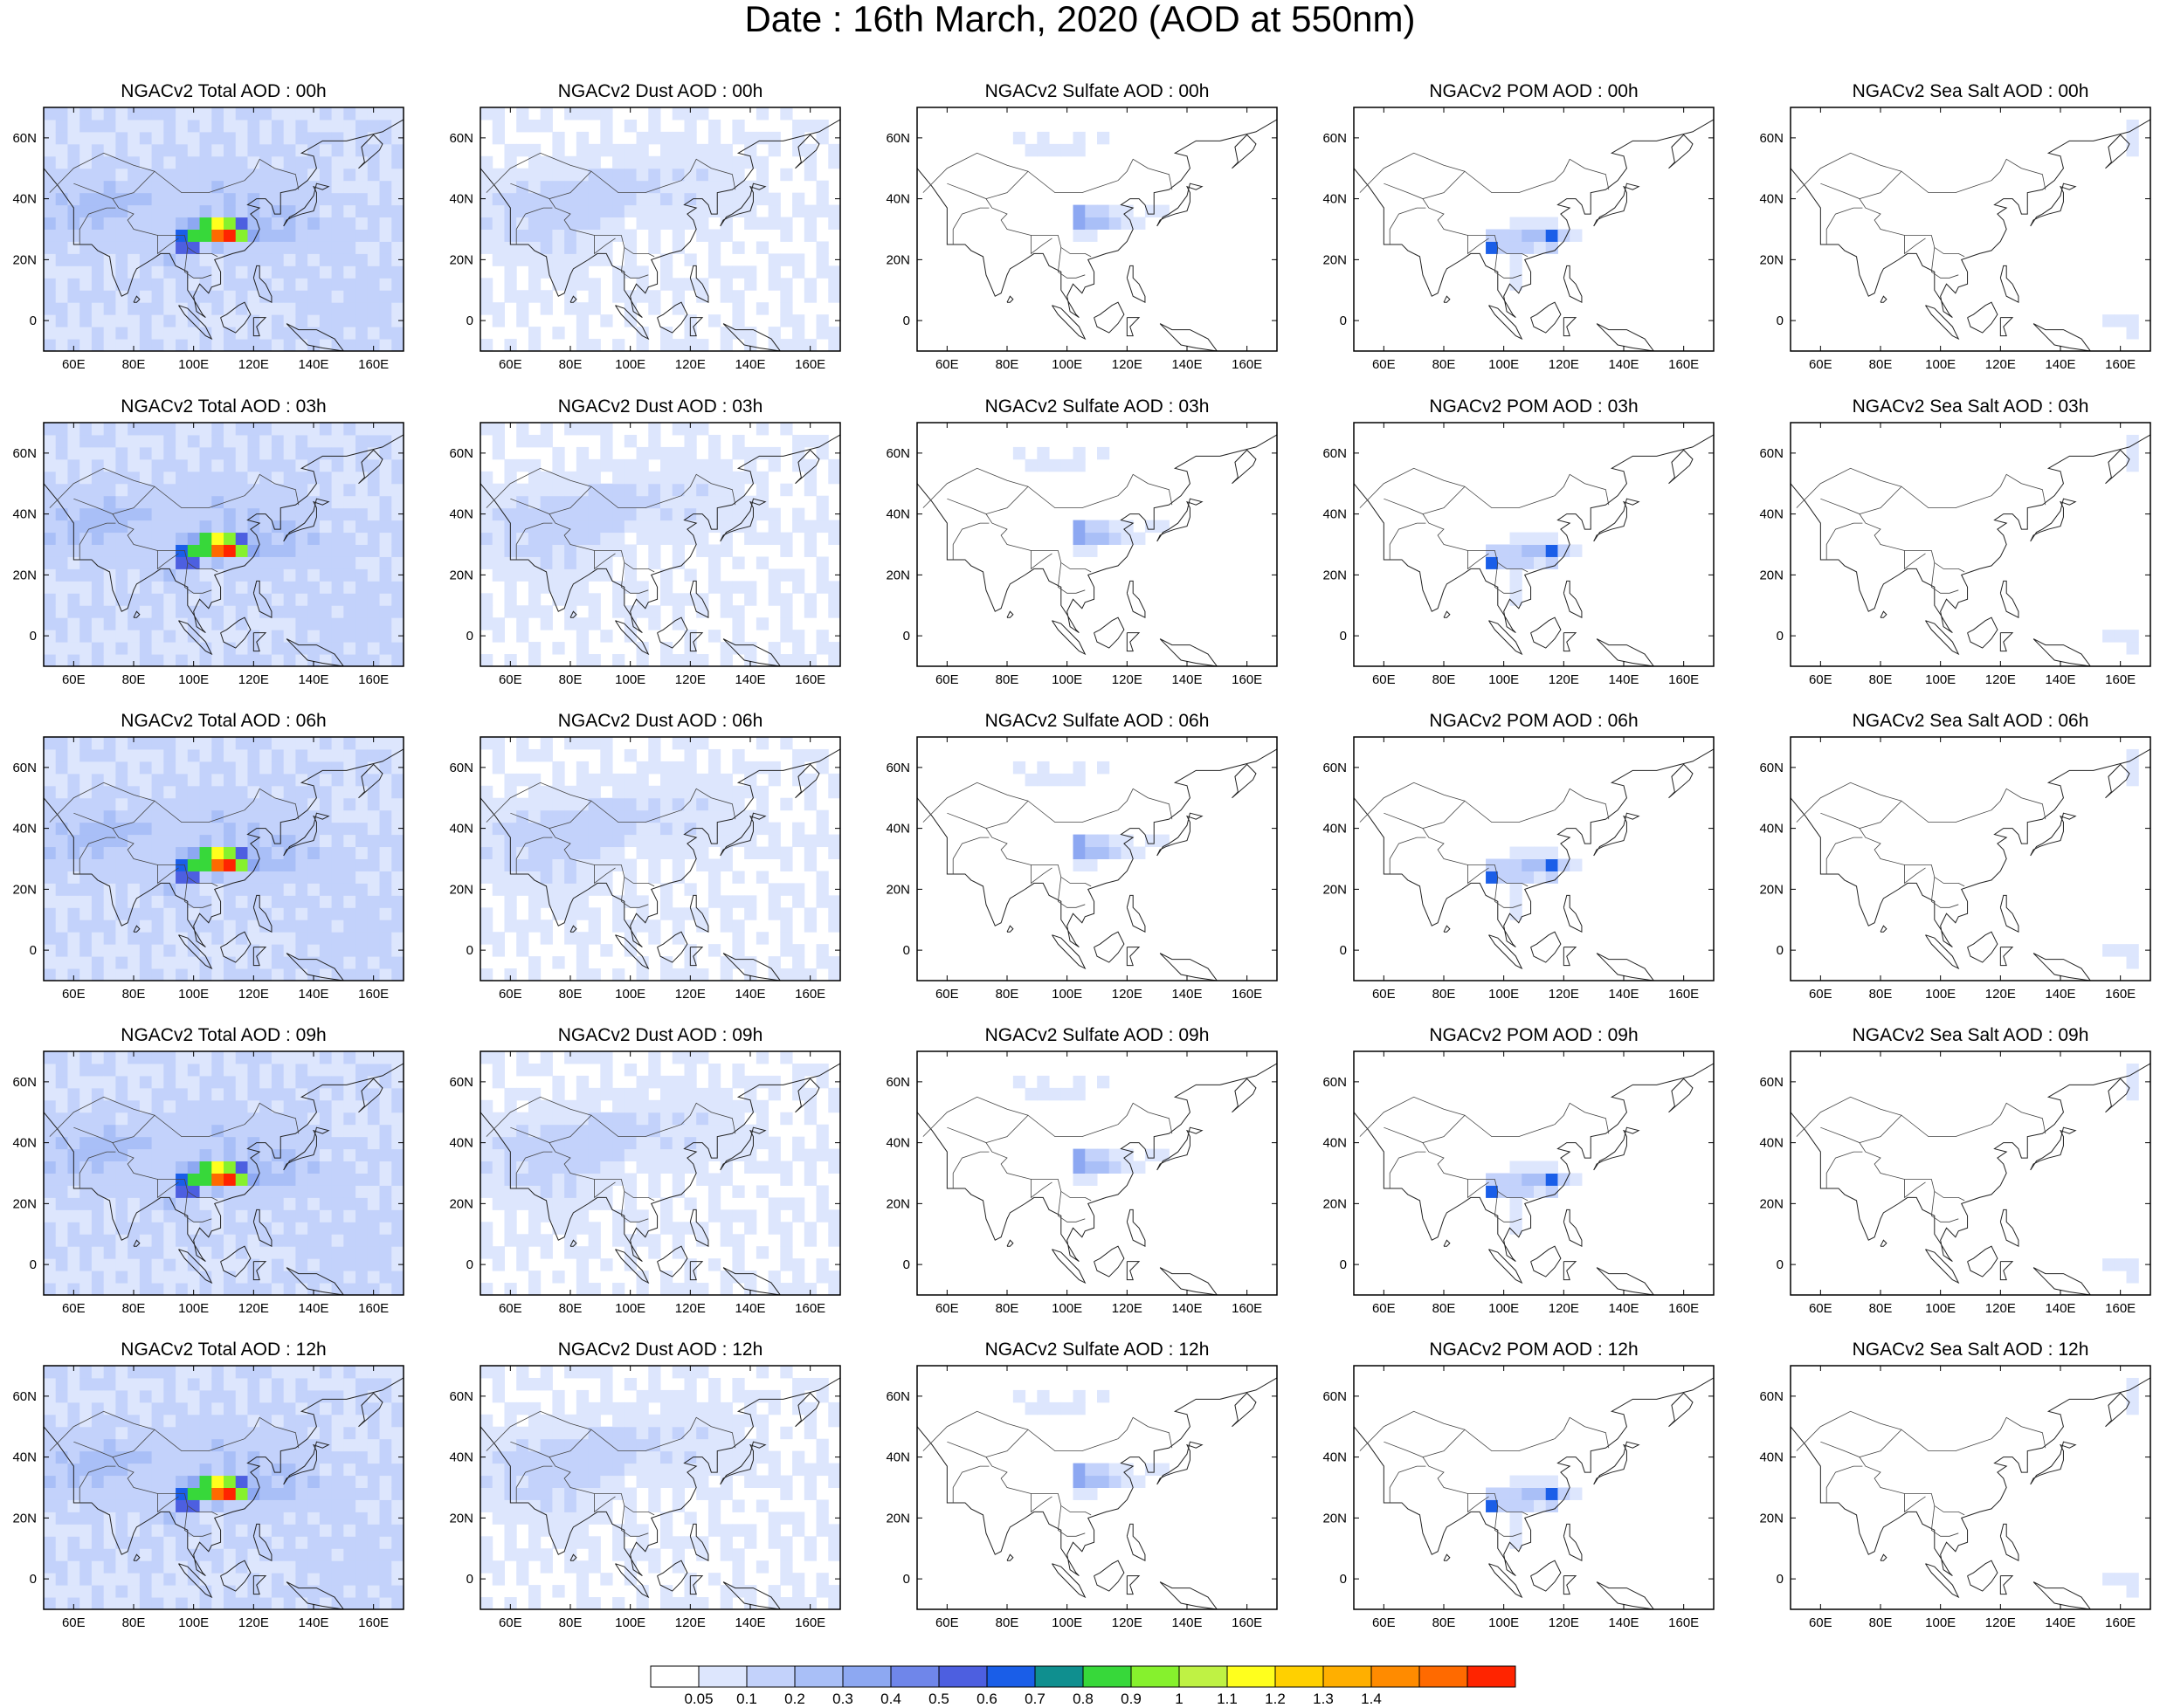  What do you see at coordinates (750, 679) in the screenshot?
I see `lon-tick-label: 140E` at bounding box center [750, 679].